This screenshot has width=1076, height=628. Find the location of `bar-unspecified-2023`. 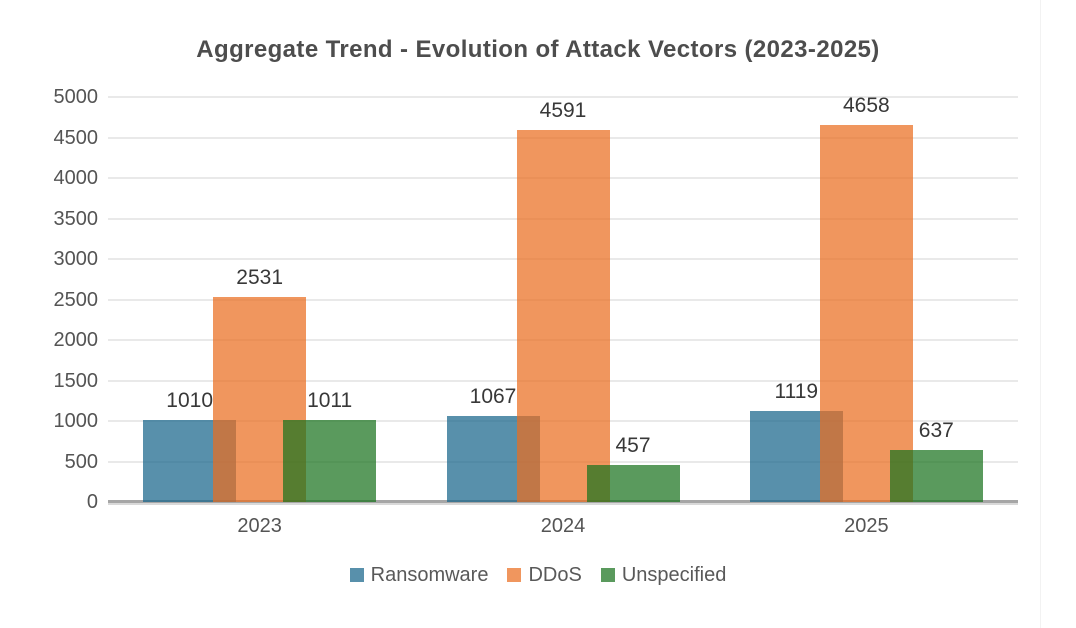

bar-unspecified-2023 is located at coordinates (330, 461).